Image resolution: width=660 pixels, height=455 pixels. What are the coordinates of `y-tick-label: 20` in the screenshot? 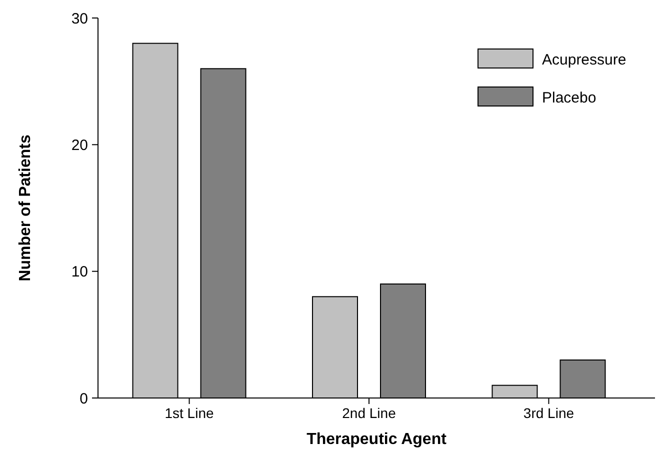 It's located at (79, 145).